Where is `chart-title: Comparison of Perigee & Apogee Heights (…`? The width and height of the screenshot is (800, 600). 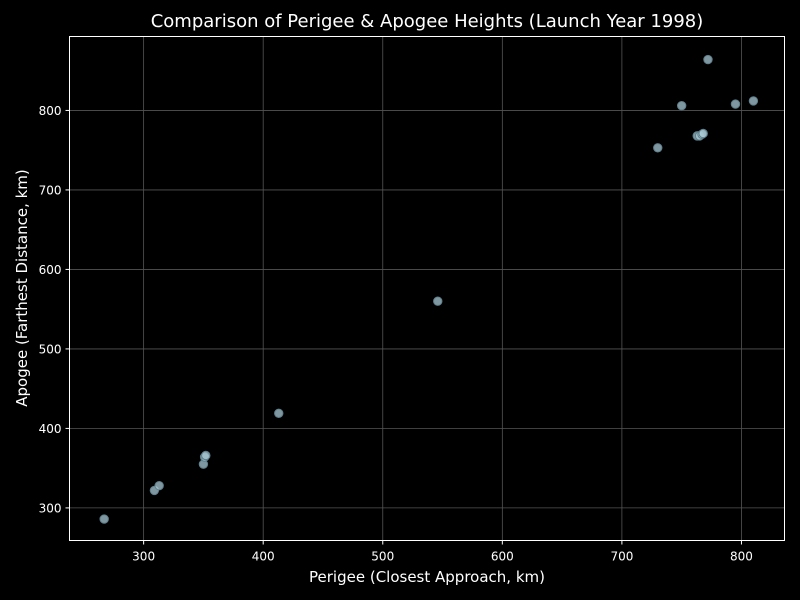
chart-title: Comparison of Perigee & Apogee Heights (… is located at coordinates (427, 21).